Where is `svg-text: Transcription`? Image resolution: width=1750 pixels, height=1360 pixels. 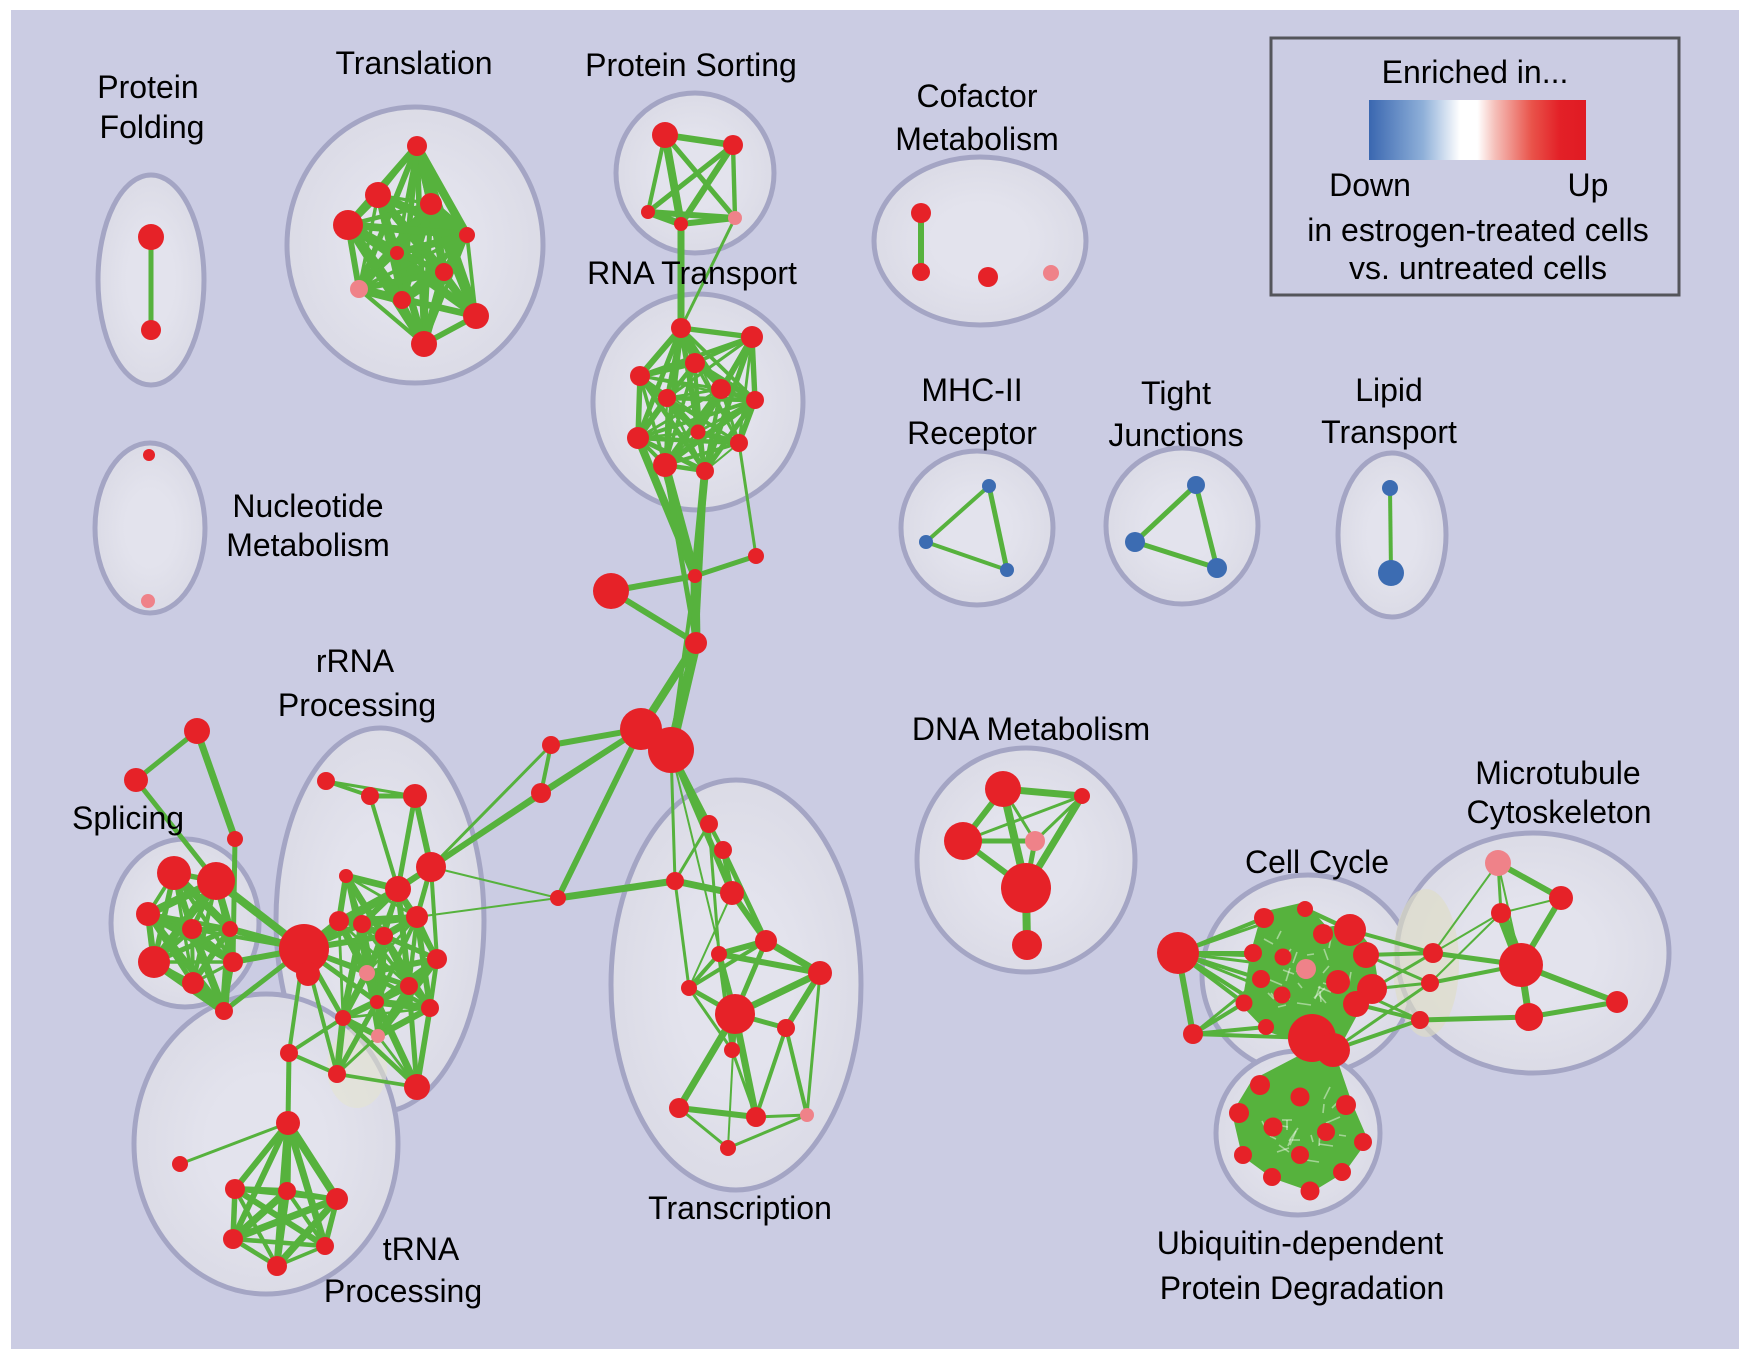 svg-text: Transcription is located at coordinates (740, 1208).